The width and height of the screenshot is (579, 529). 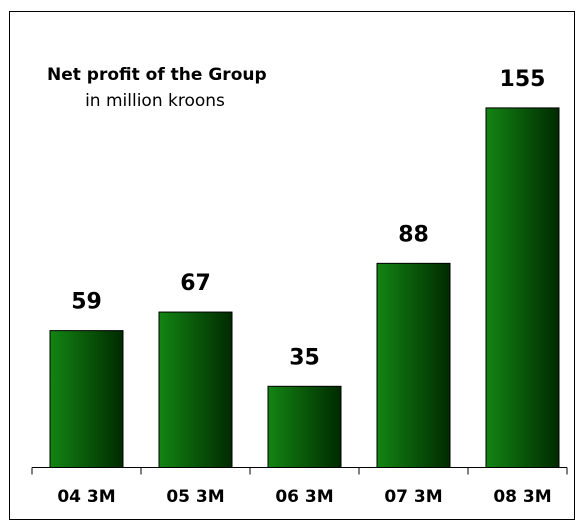 What do you see at coordinates (413, 497) in the screenshot?
I see `x-tick-label: 07 3M` at bounding box center [413, 497].